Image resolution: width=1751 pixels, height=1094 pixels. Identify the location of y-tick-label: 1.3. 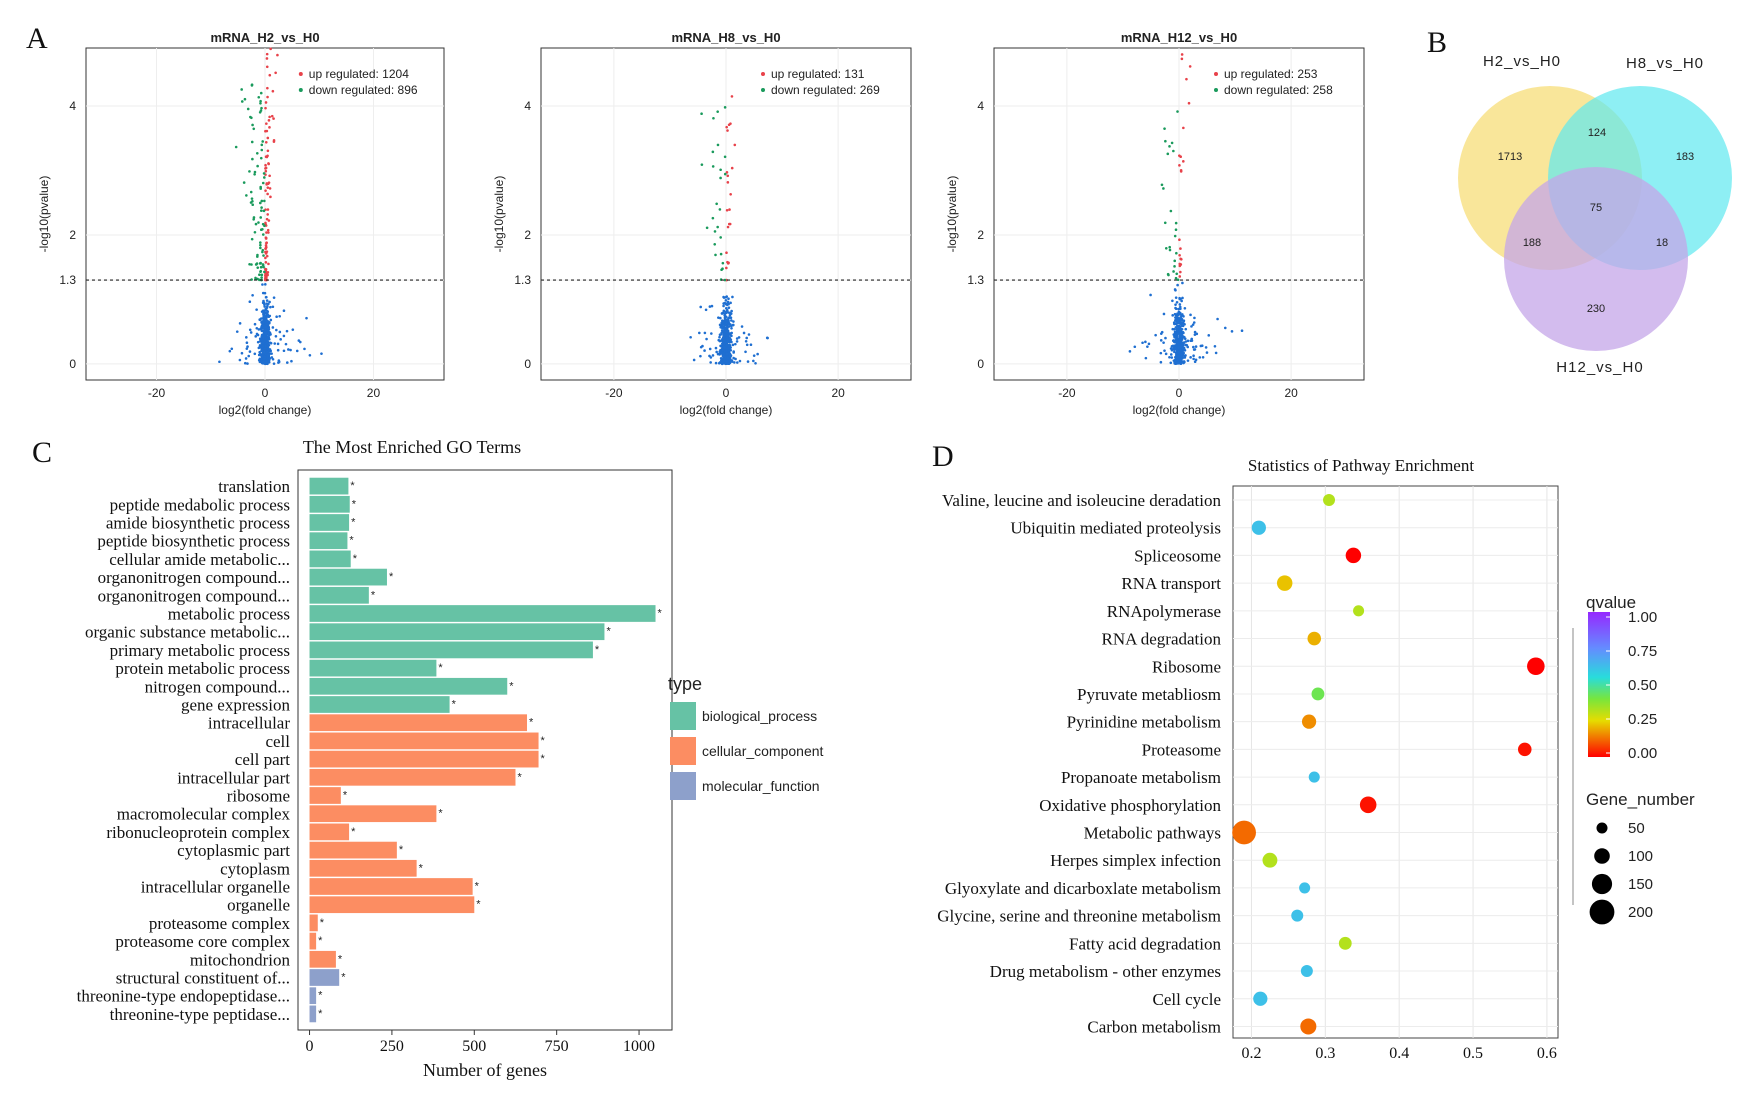
(975, 280).